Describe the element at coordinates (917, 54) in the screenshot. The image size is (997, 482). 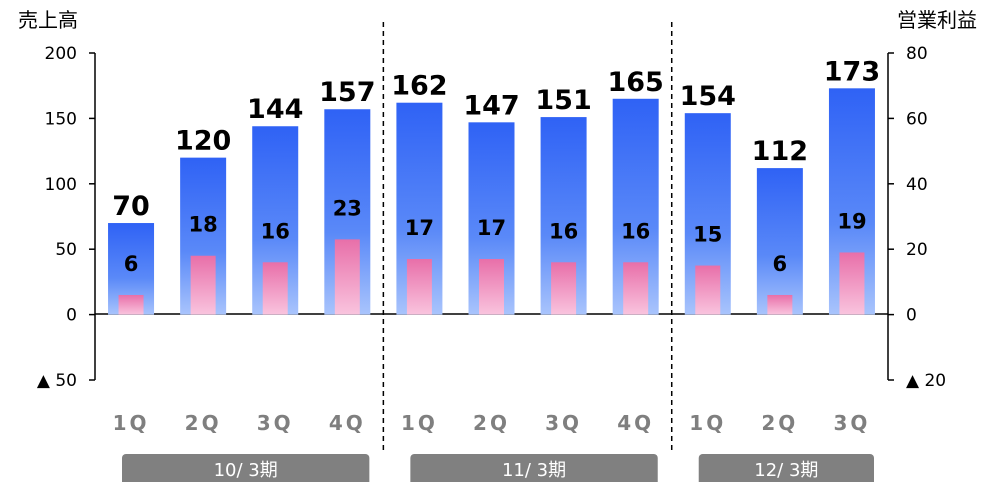
I see `right-tick-label: 80` at that location.